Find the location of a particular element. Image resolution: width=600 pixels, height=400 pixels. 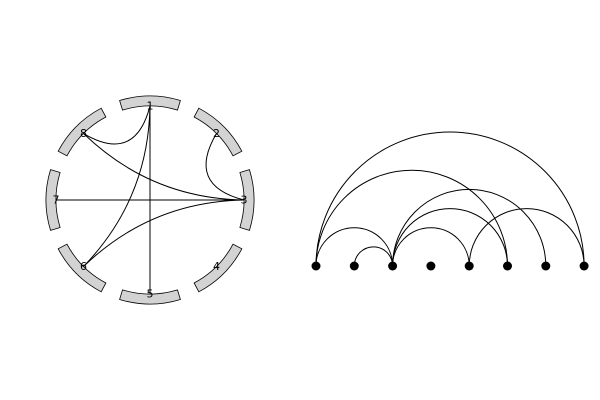

chord-label-1: 1 is located at coordinates (150, 106).